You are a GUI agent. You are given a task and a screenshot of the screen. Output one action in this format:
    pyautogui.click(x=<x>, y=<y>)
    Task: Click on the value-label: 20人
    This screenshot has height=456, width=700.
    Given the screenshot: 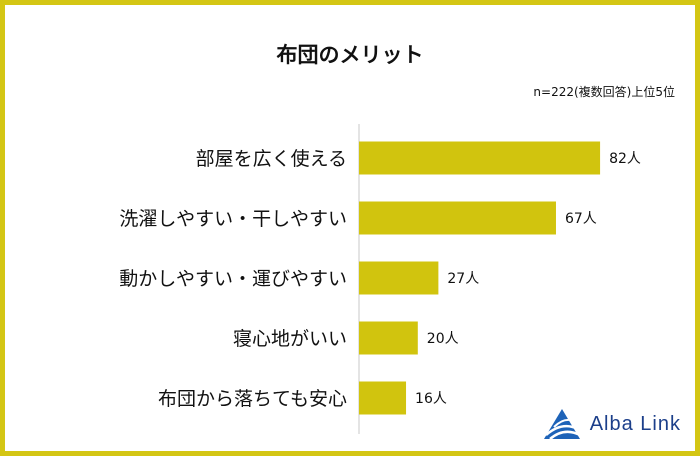 What is the action you would take?
    pyautogui.click(x=443, y=339)
    